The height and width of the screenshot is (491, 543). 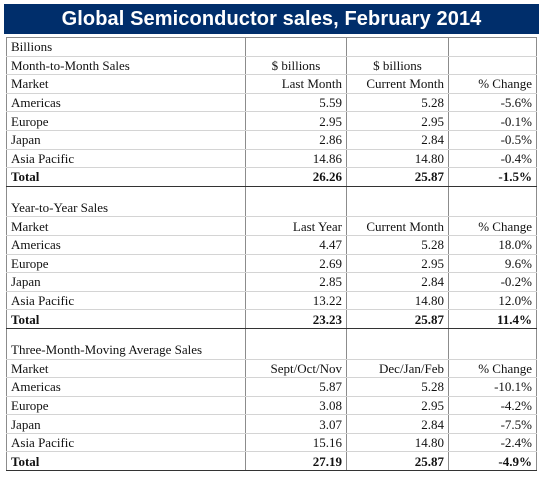 I want to click on section-title-row: Three-Month-Moving Average Sales, so click(x=271, y=350).